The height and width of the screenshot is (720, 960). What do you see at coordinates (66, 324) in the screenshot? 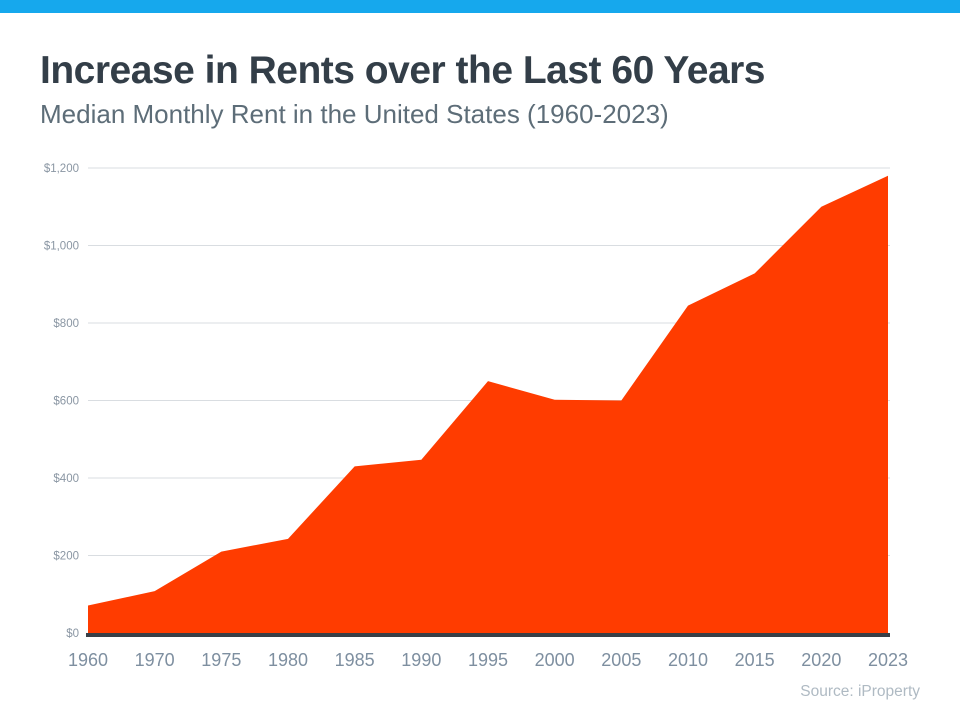
I see `y-axis-tick-label: $800` at bounding box center [66, 324].